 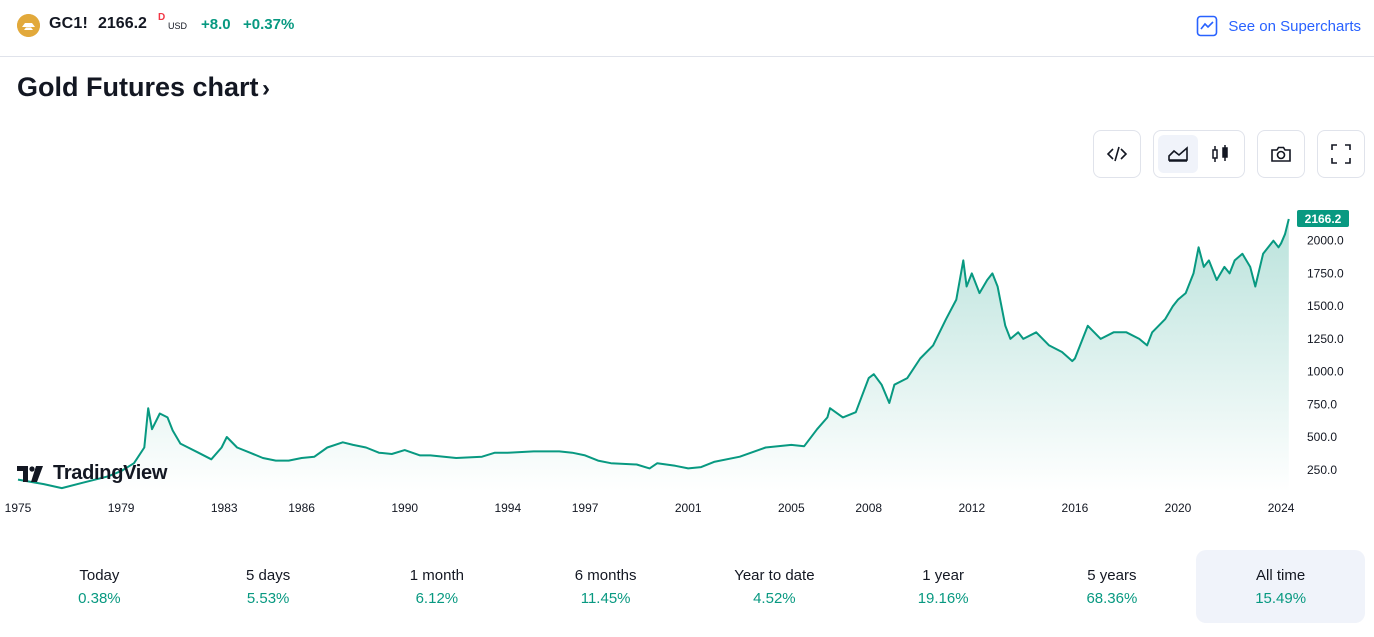 I want to click on x-tick-label: 2024, so click(x=1281, y=508).